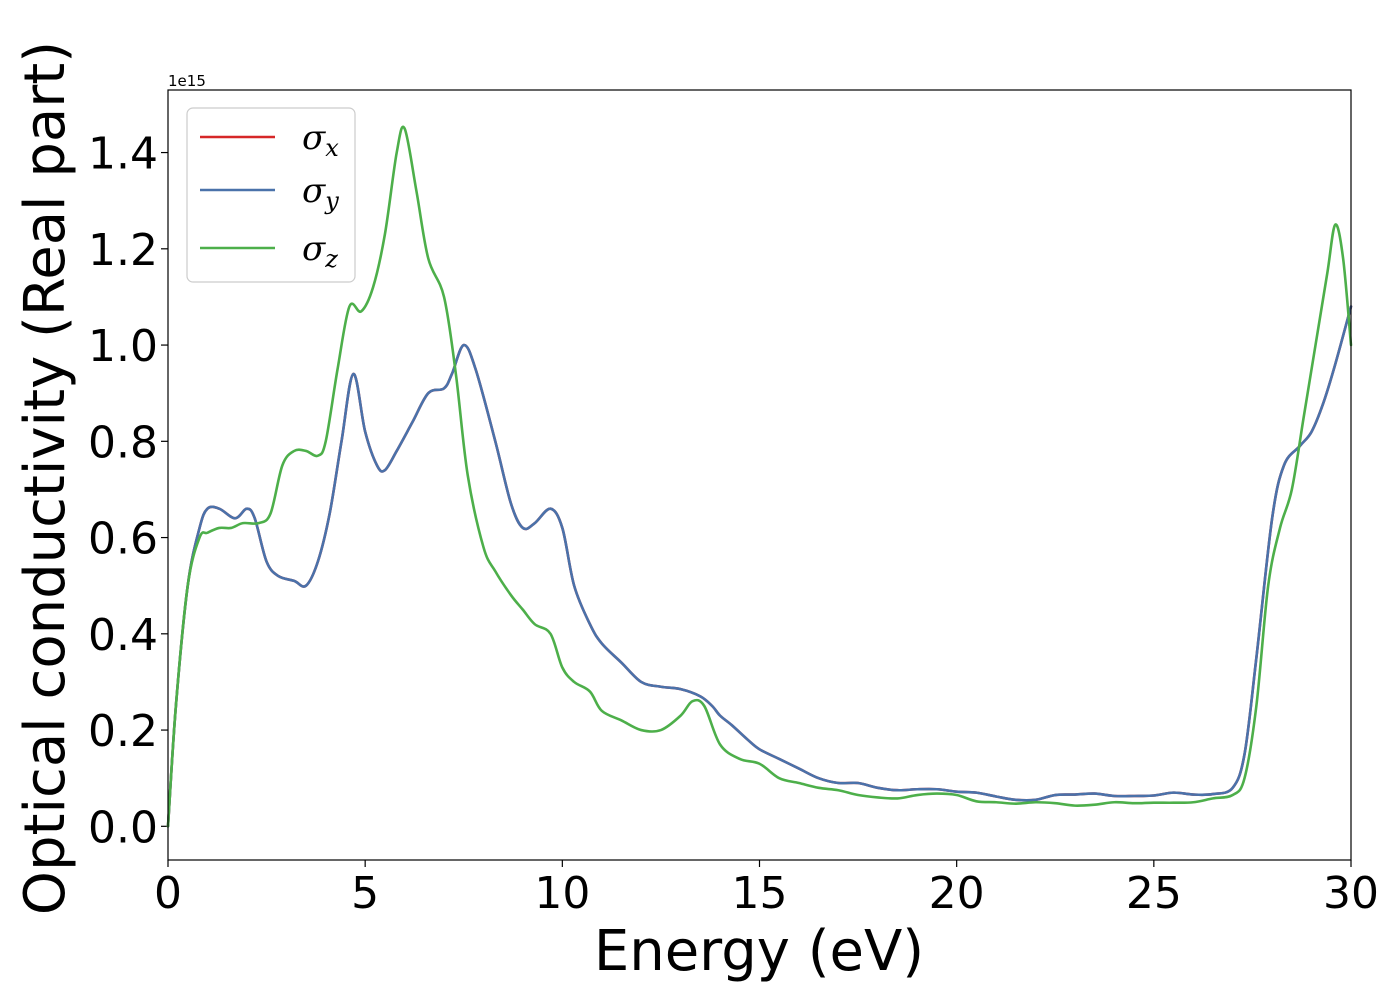 This screenshot has height=1000, width=1400. What do you see at coordinates (45, 478) in the screenshot?
I see `y-axis-label: Optical conductivity (Real part)` at bounding box center [45, 478].